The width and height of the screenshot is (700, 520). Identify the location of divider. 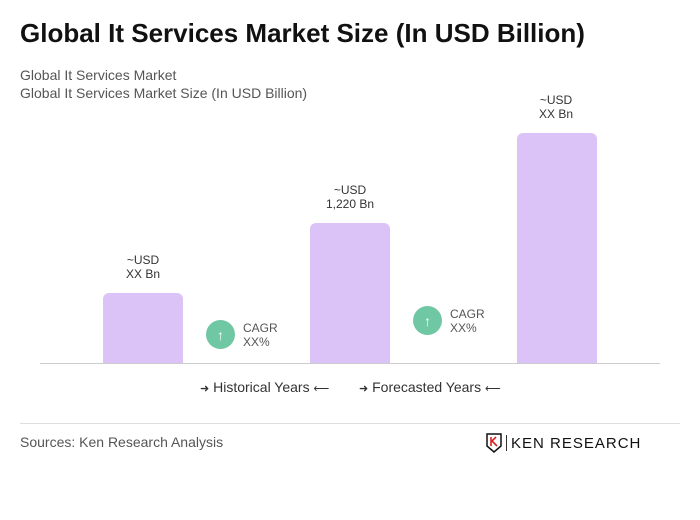
(350, 423).